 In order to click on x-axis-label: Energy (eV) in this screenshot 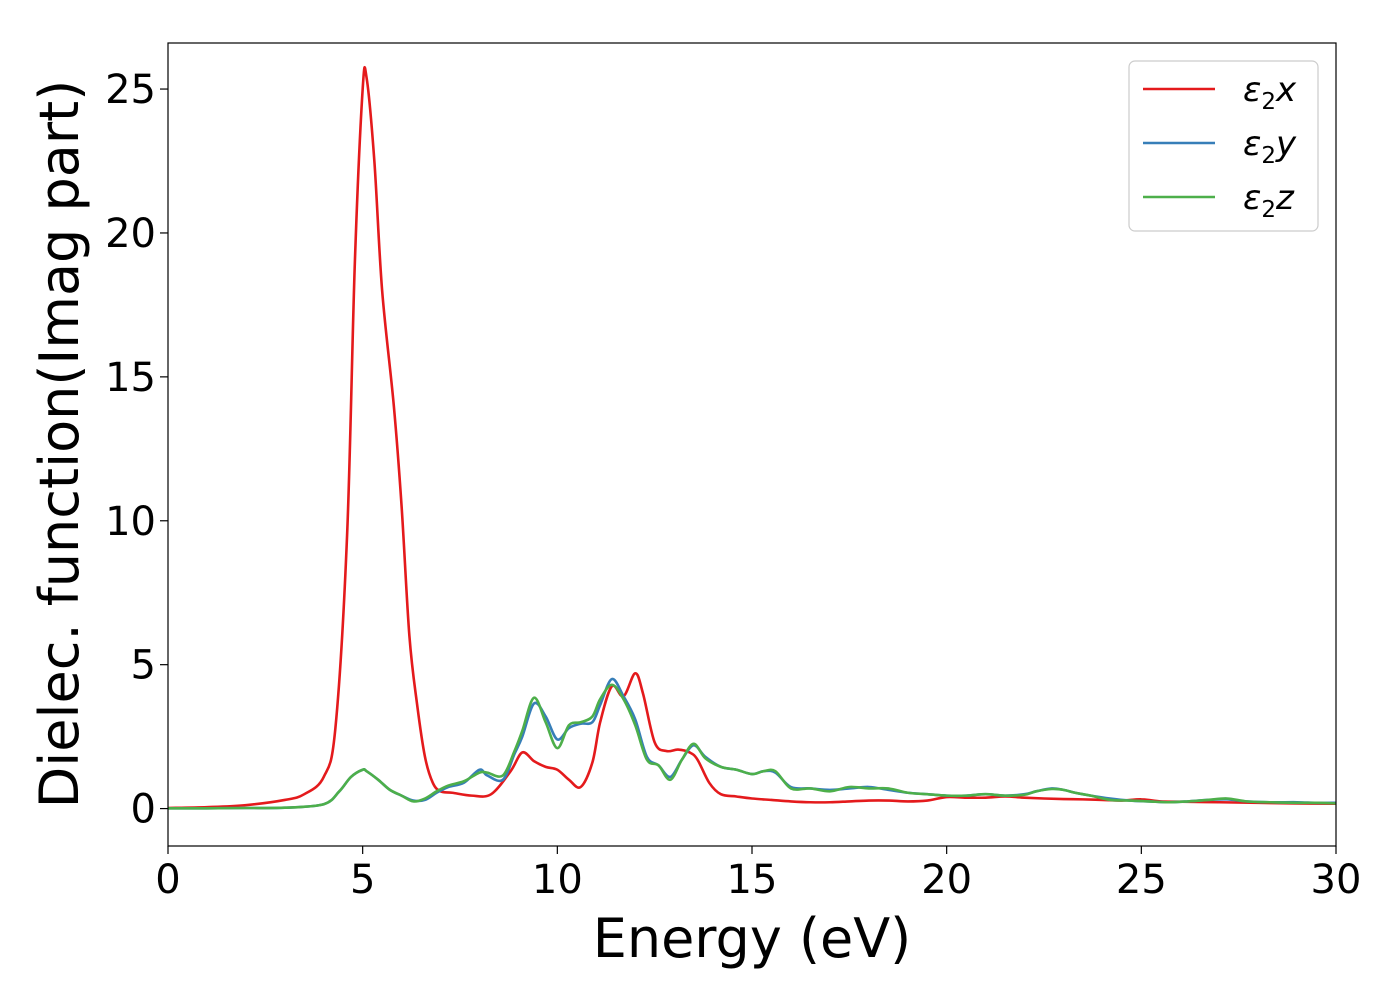, I will do `click(752, 938)`.